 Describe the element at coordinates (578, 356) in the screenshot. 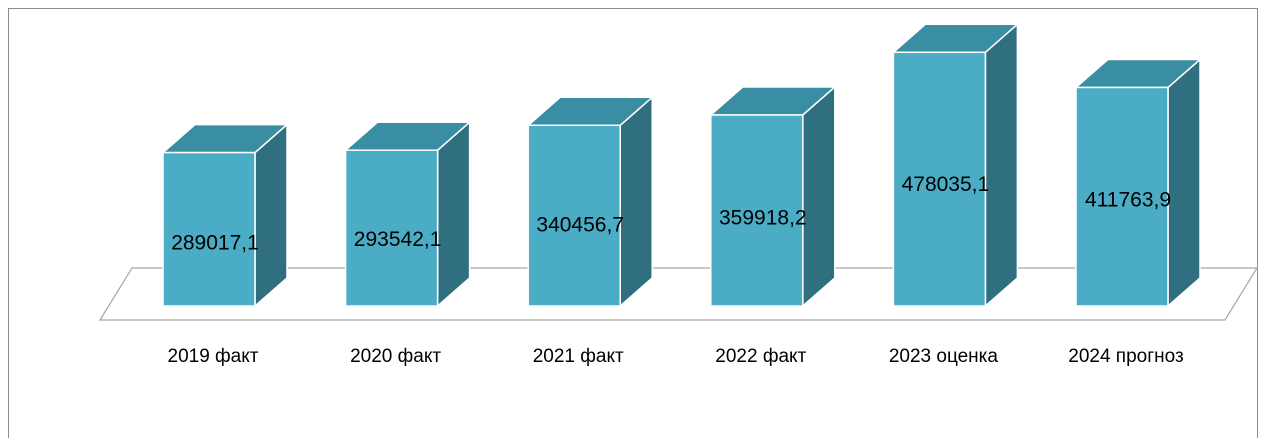

I see `category-label: 2021 факт` at that location.